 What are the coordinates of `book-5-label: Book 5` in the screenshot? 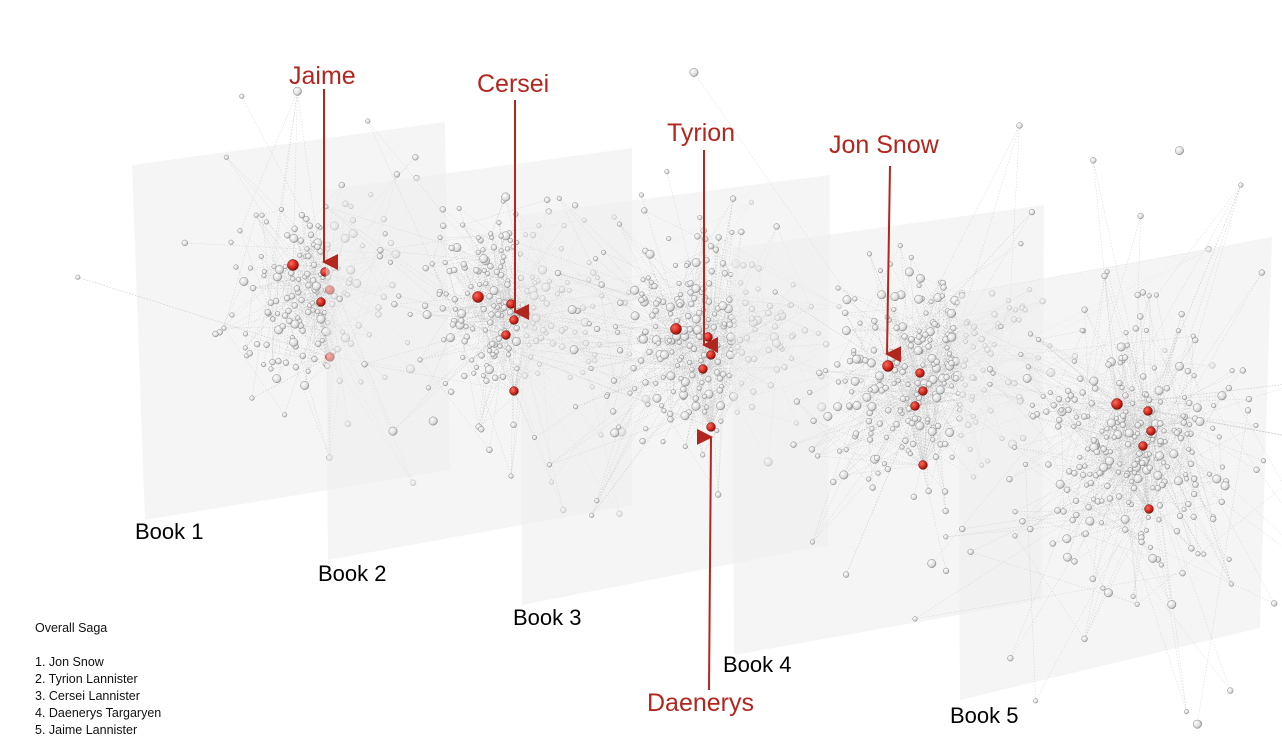 It's located at (984, 715).